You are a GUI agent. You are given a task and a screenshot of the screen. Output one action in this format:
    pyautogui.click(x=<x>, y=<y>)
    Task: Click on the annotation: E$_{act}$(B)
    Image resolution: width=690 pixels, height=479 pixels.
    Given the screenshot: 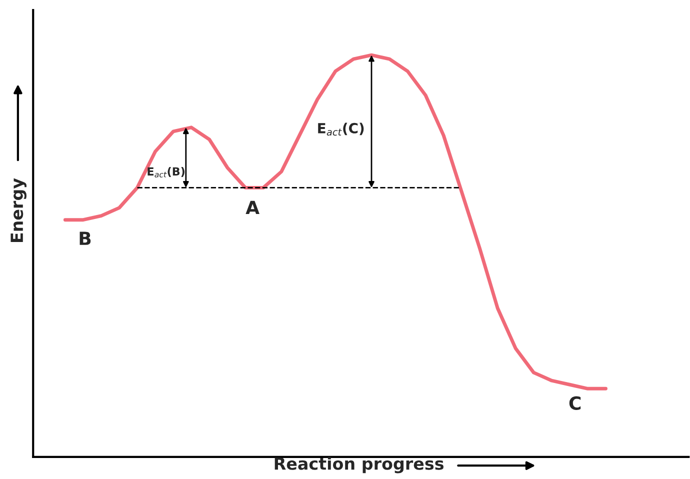 What is the action you would take?
    pyautogui.click(x=166, y=172)
    